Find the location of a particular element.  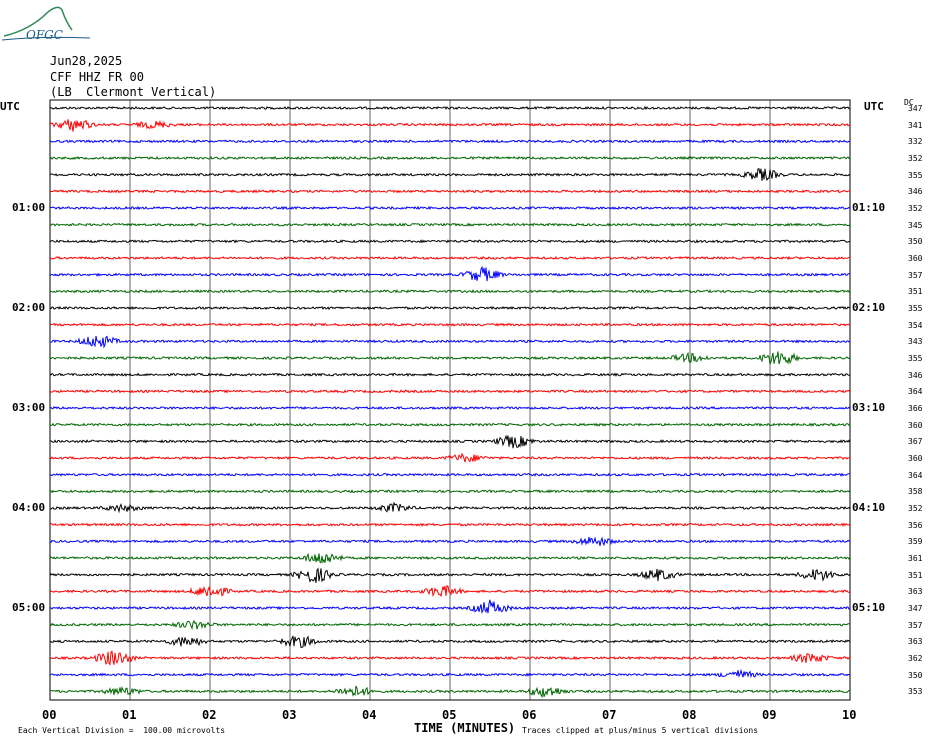

left-utc-label: UTC is located at coordinates (10, 106).